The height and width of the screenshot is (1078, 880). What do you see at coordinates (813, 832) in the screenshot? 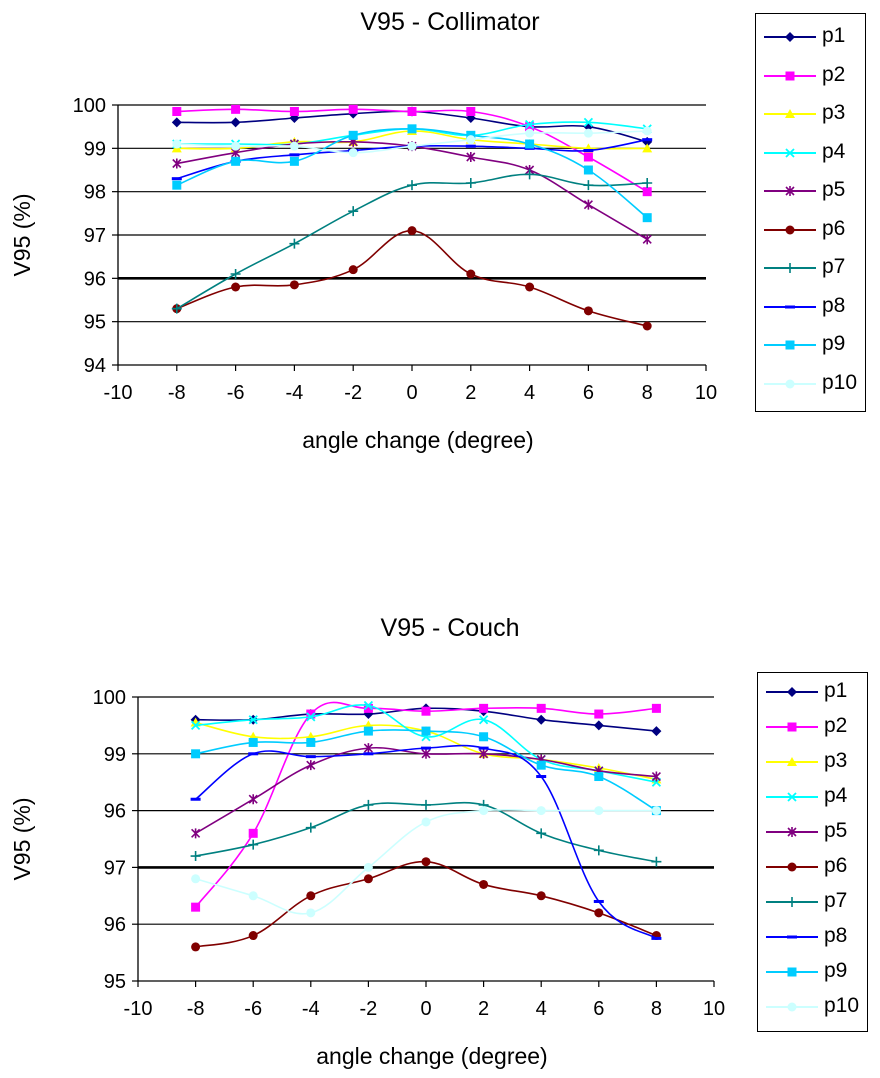
I see `legend-item-p5: p5` at bounding box center [813, 832].